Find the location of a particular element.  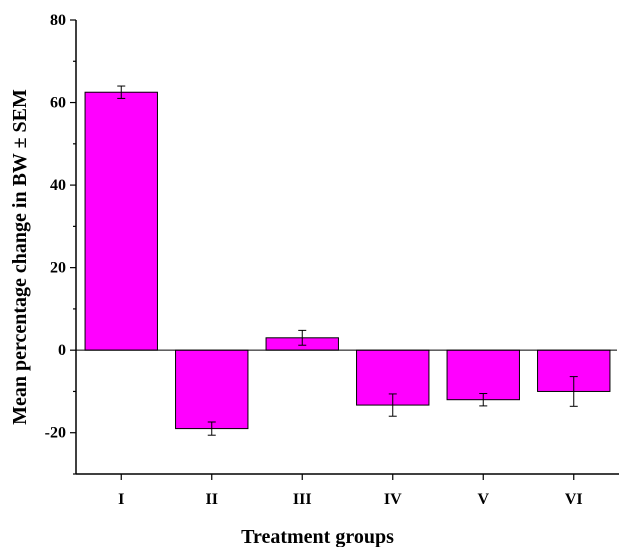

error-bar-III is located at coordinates (302, 337).